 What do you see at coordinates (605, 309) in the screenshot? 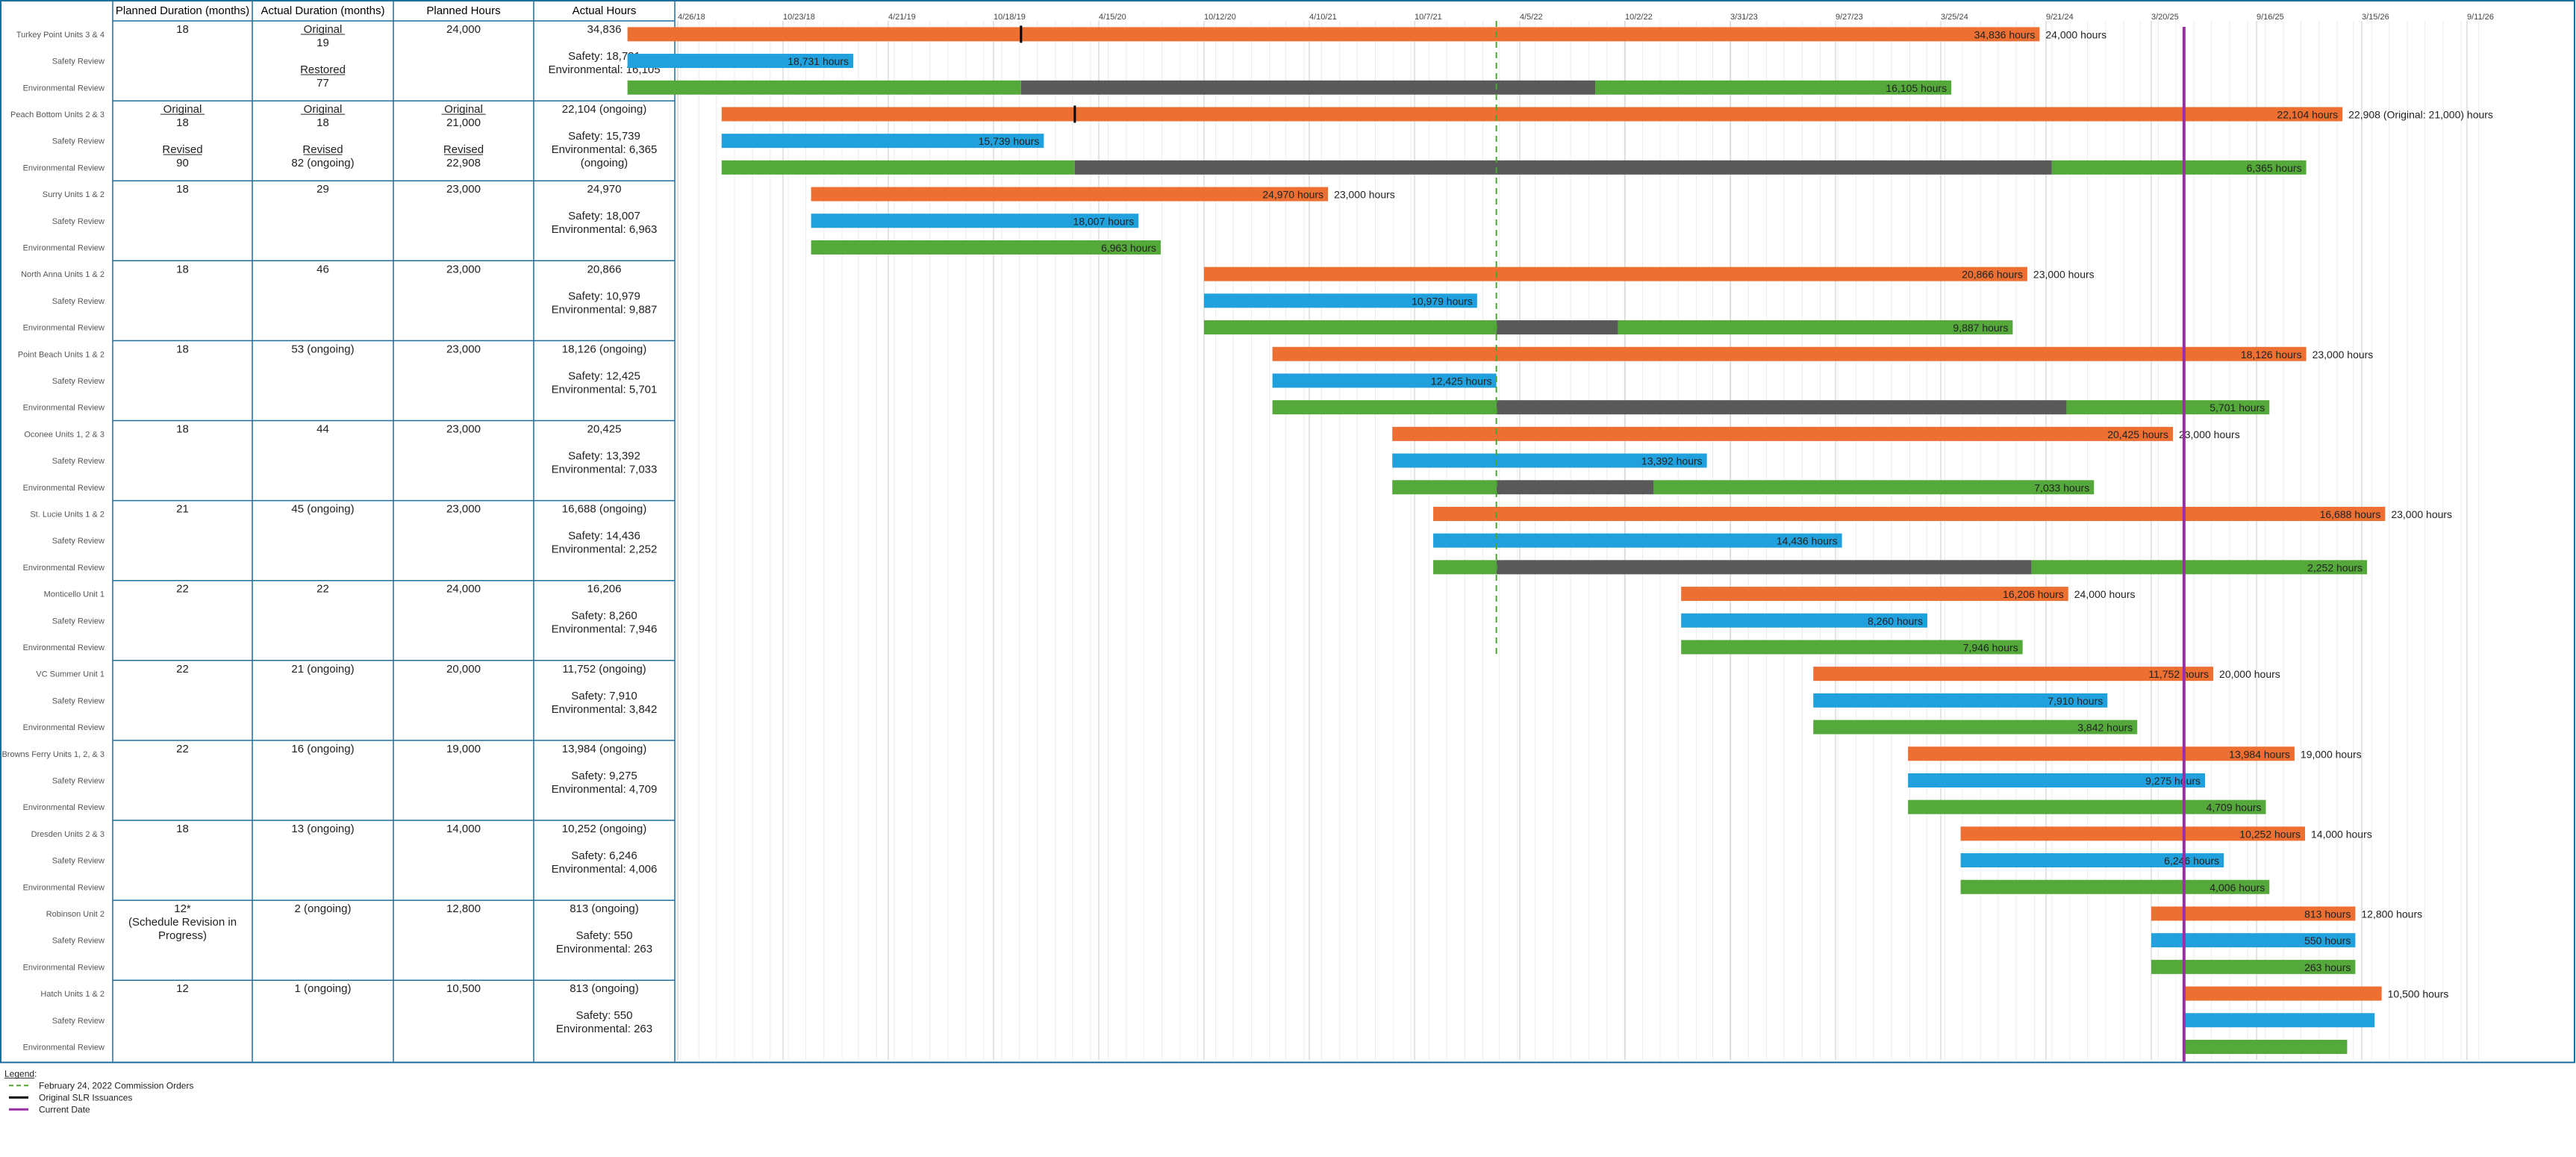
I see `table-cell-text: Environmental: 9,887` at bounding box center [605, 309].